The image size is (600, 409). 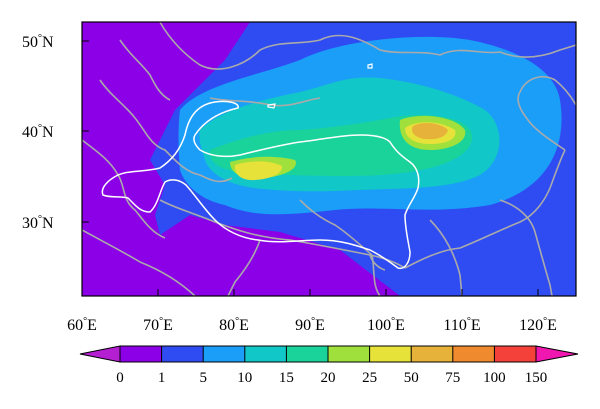 What do you see at coordinates (557, 354) in the screenshot?
I see `colorbar-right-triangle` at bounding box center [557, 354].